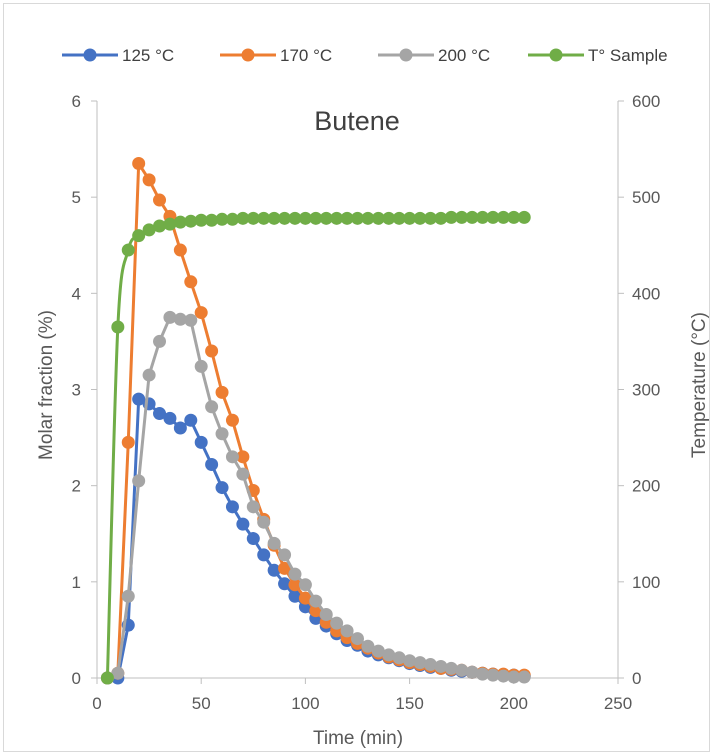 Image resolution: width=715 pixels, height=756 pixels. I want to click on legend-label: 125 °C, so click(148, 55).